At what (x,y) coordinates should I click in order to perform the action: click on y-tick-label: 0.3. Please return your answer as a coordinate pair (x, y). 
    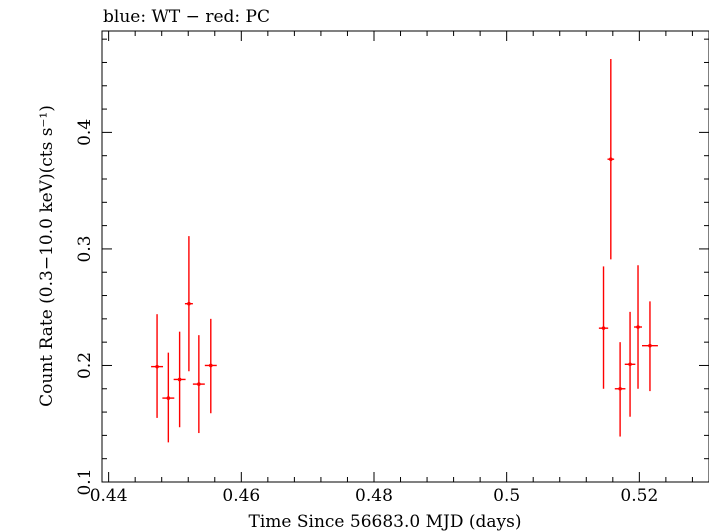
    Looking at the image, I should click on (85, 248).